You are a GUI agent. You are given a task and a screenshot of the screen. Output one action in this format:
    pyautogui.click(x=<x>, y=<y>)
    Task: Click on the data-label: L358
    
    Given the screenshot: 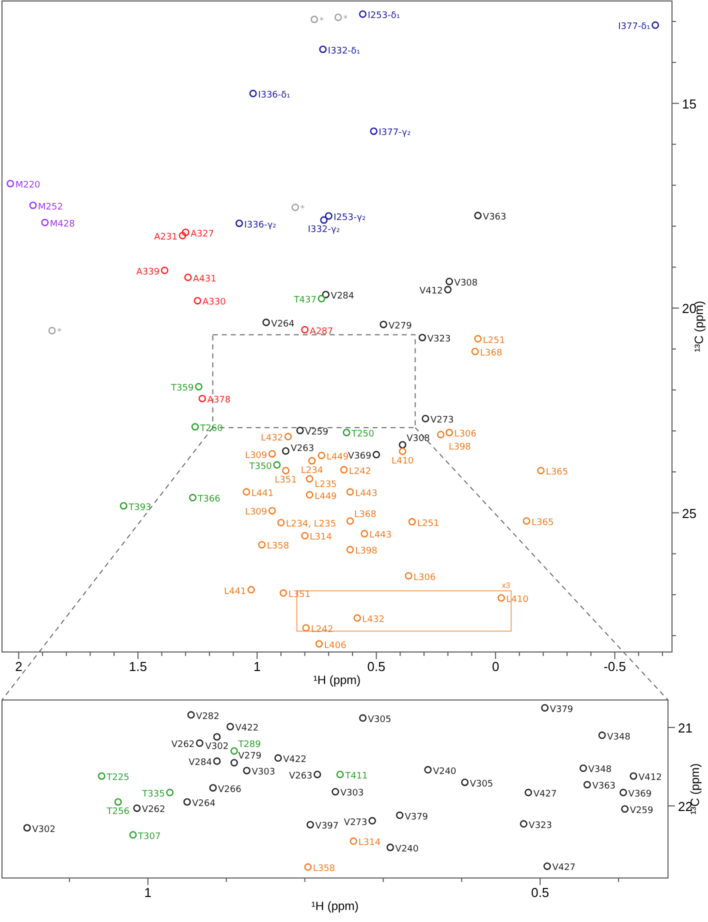 What is the action you would take?
    pyautogui.click(x=278, y=547)
    